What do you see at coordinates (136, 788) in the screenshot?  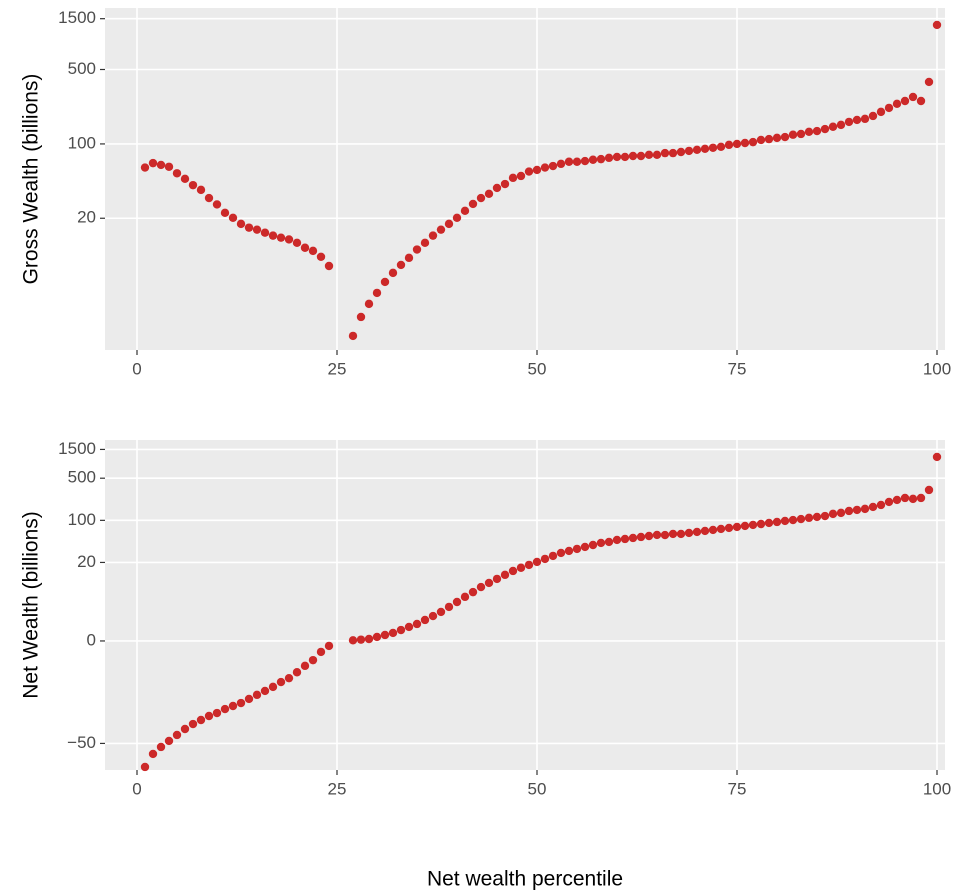 I see `x-tick-label: 0` at bounding box center [136, 788].